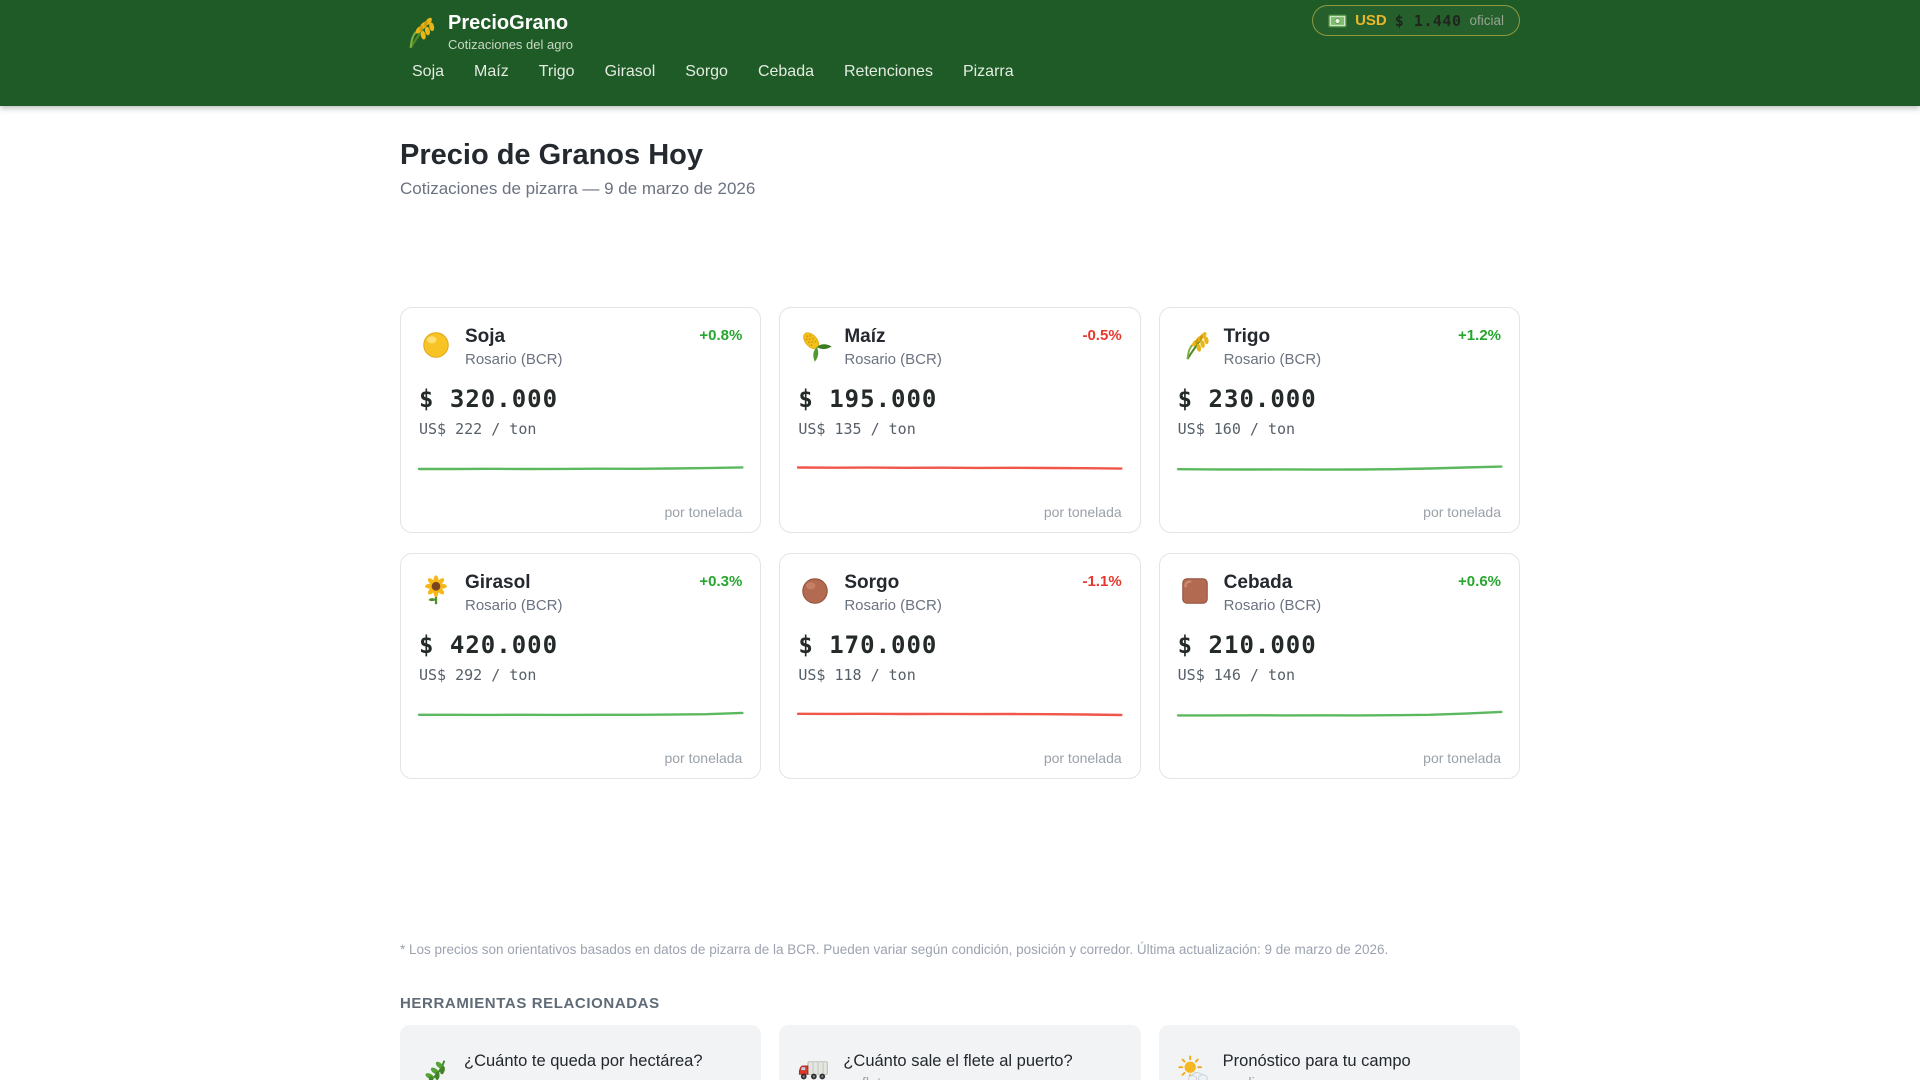 The image size is (1920, 1080). I want to click on money-banknote-icon, so click(1337, 21).